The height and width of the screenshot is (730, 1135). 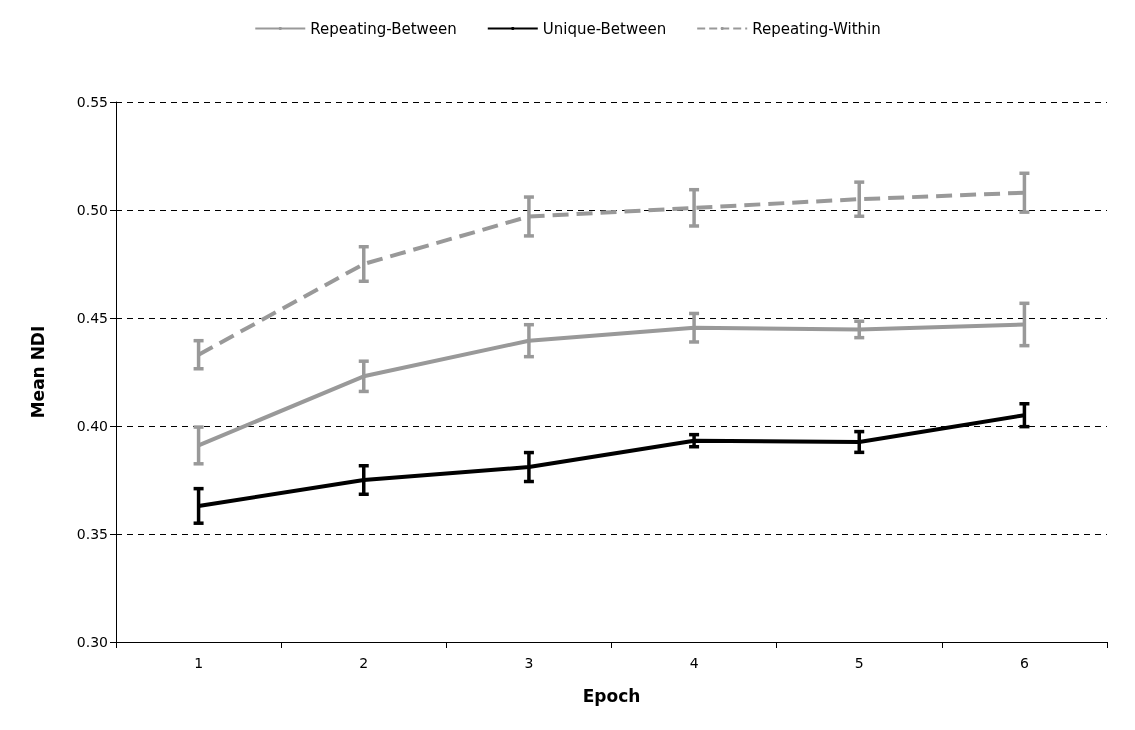 I want to click on y-tick-label: 0.50, so click(x=92, y=210).